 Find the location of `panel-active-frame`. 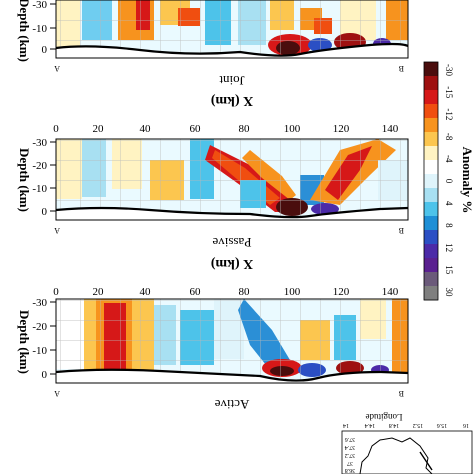

panel-active-frame is located at coordinates (232, 341).